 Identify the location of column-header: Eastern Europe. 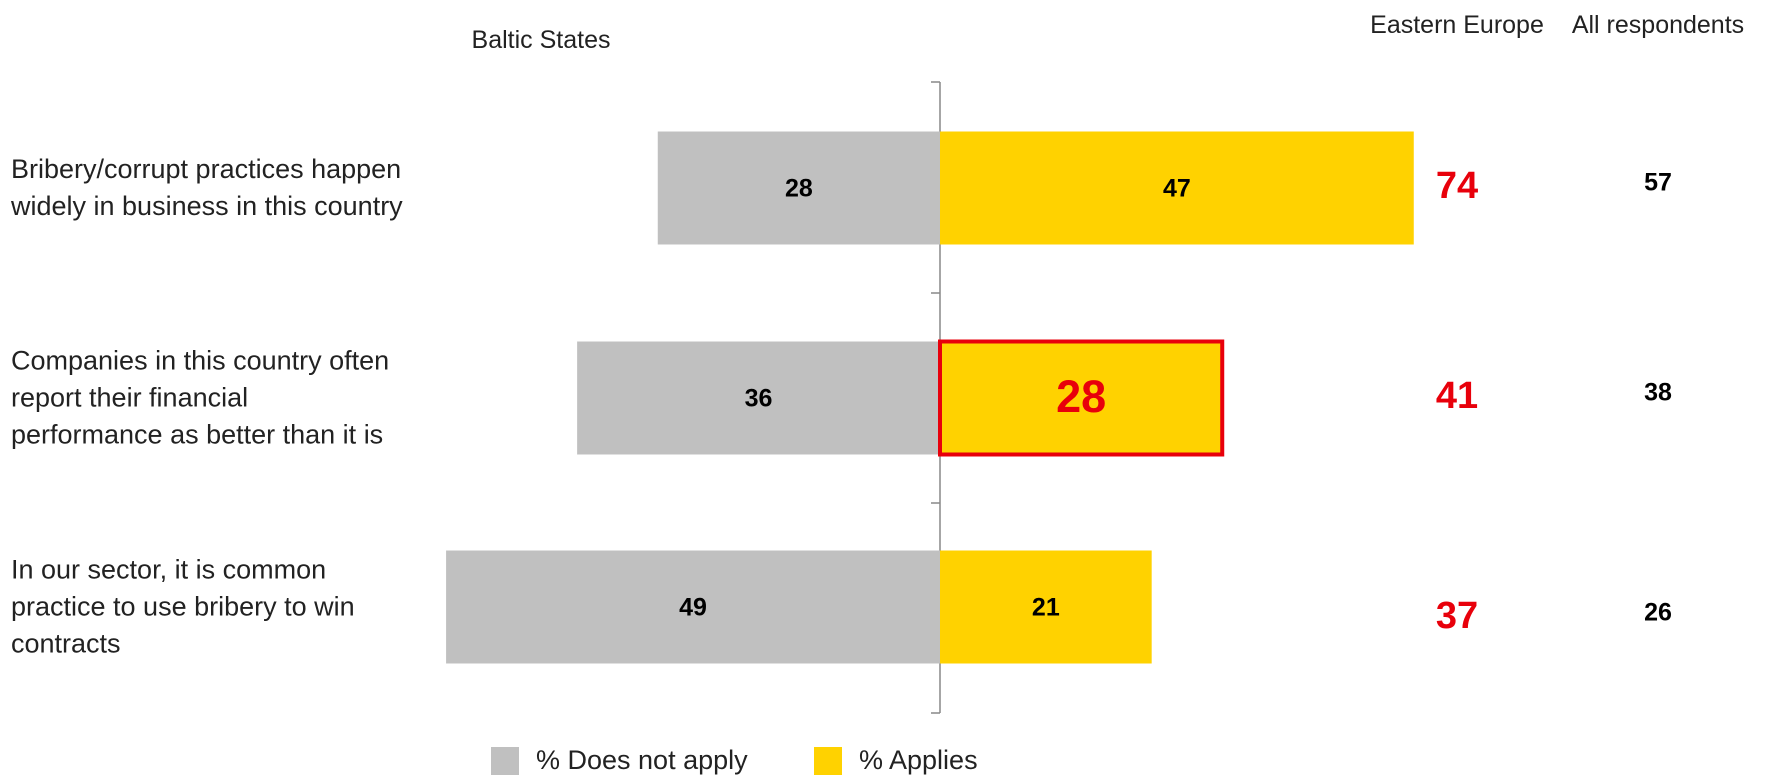
(1457, 25).